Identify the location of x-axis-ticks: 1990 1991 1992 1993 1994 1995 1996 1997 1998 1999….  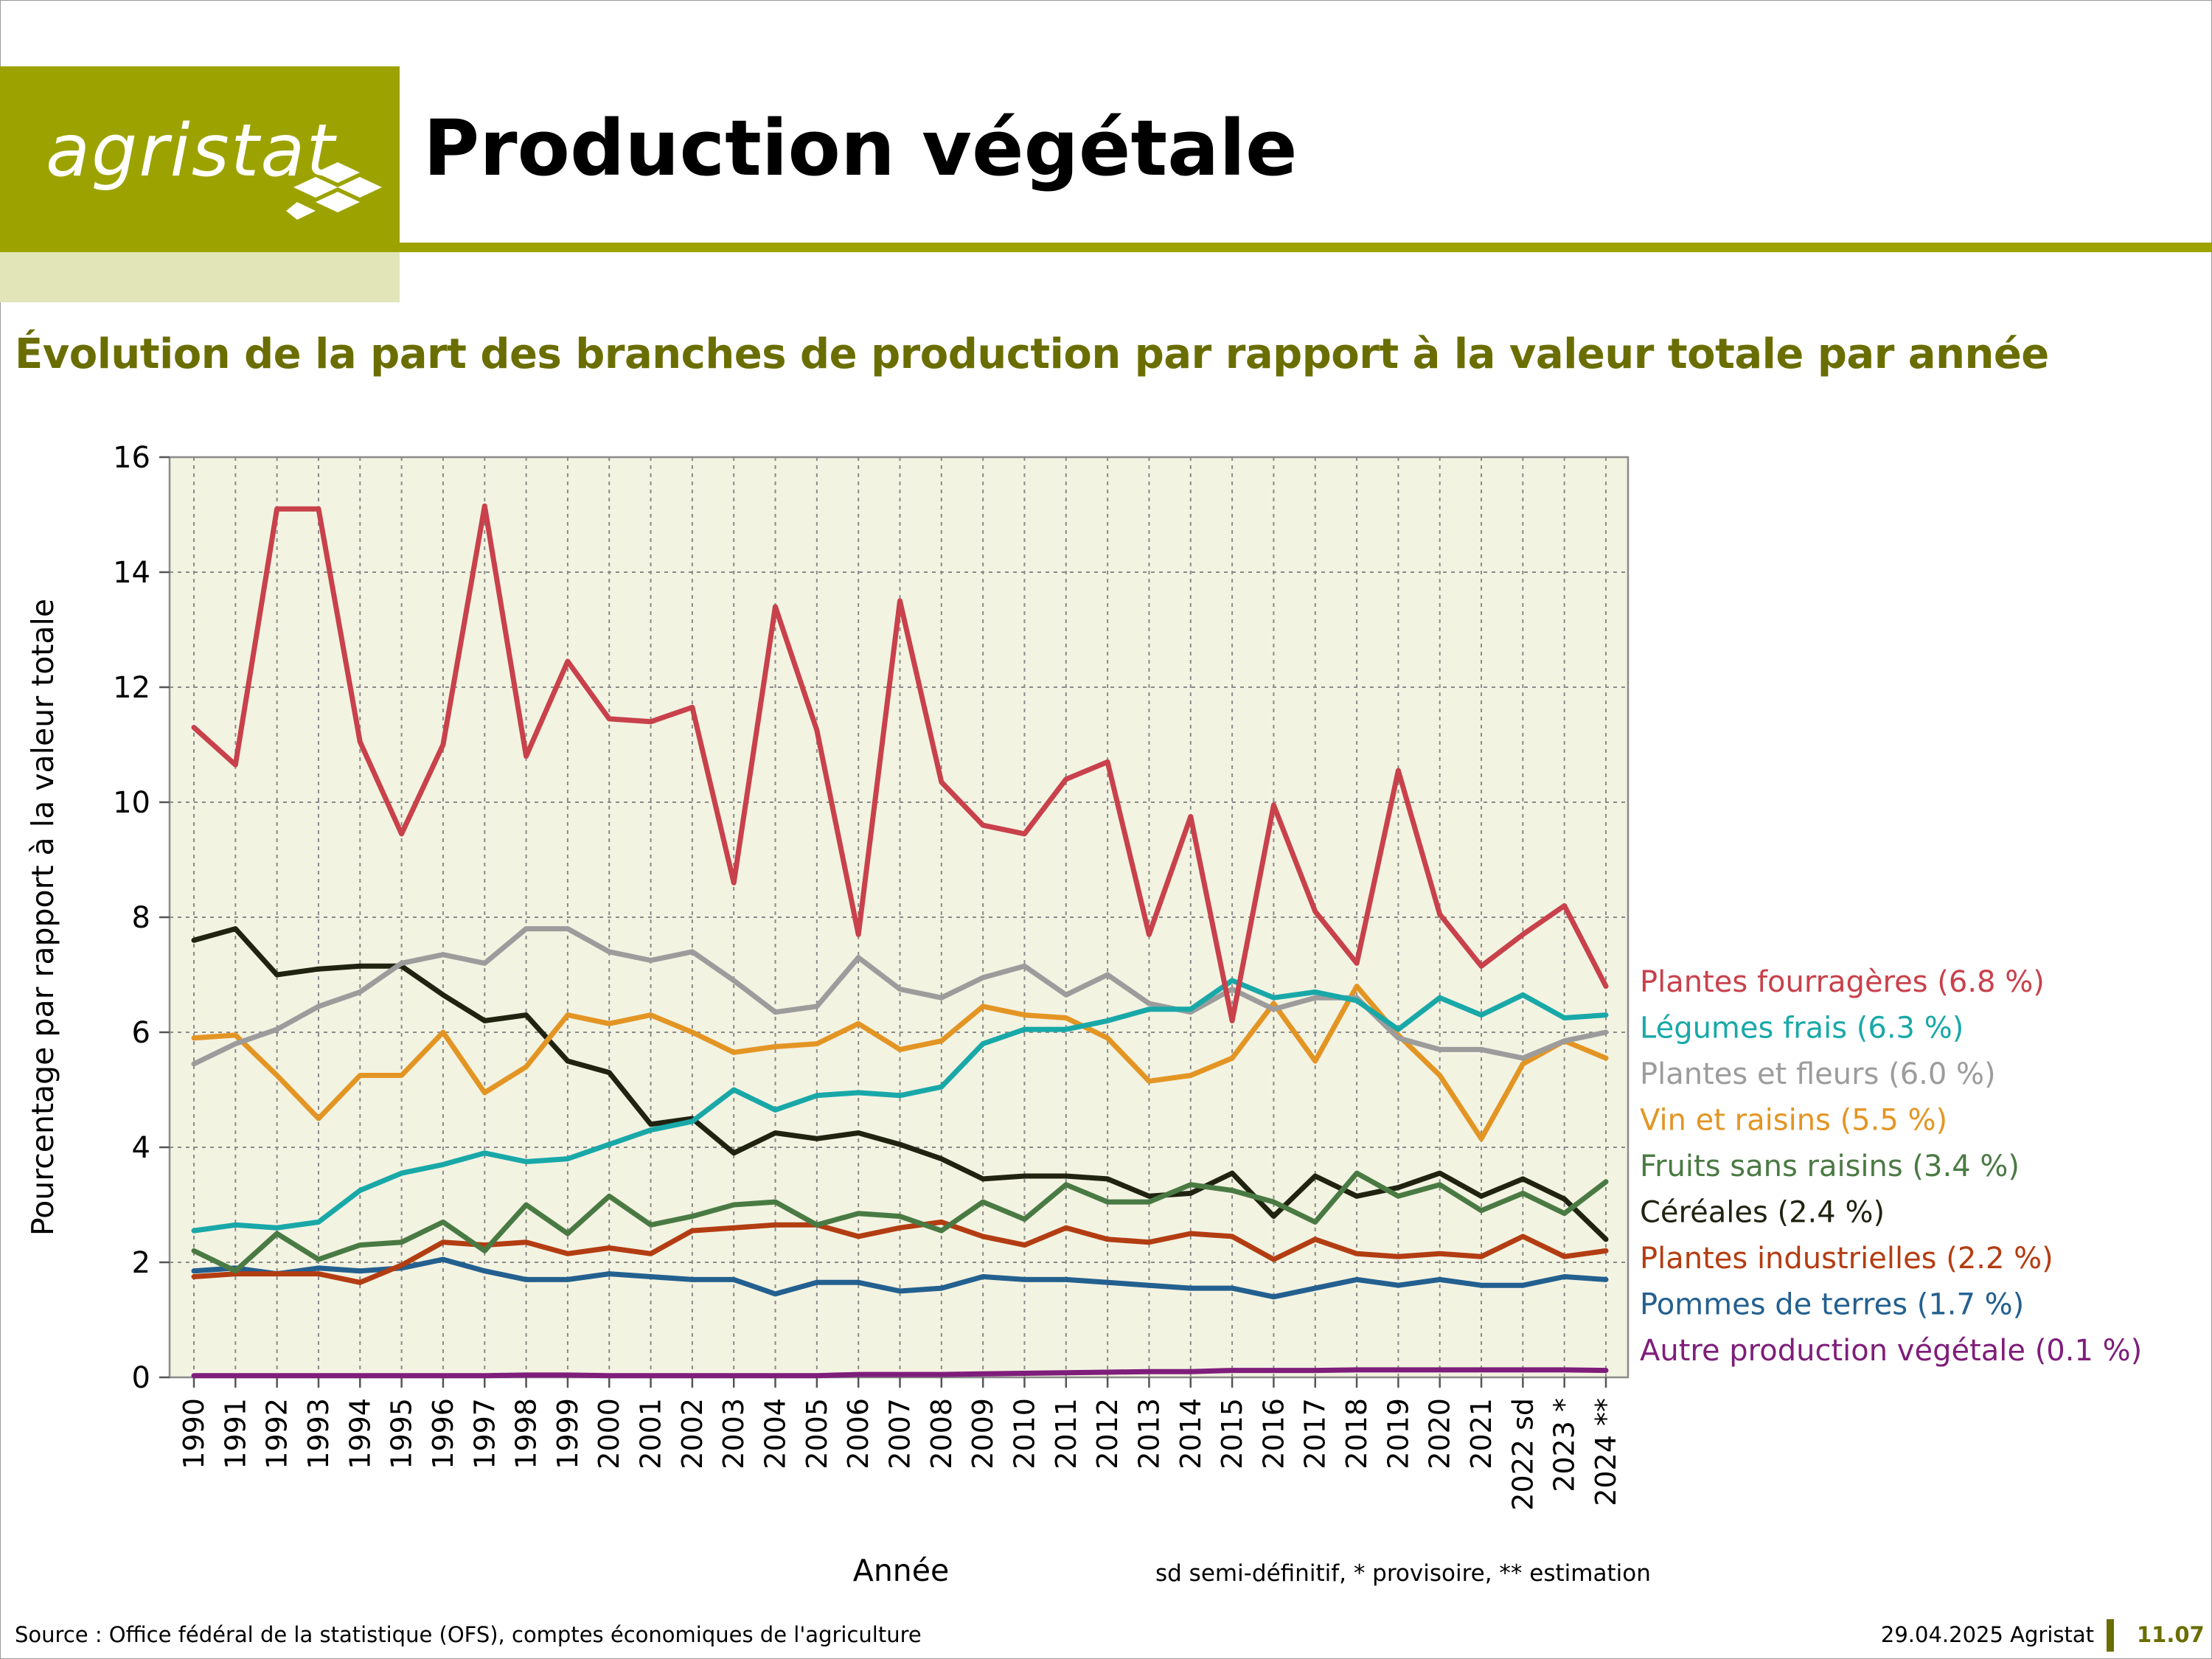
(900, 1444).